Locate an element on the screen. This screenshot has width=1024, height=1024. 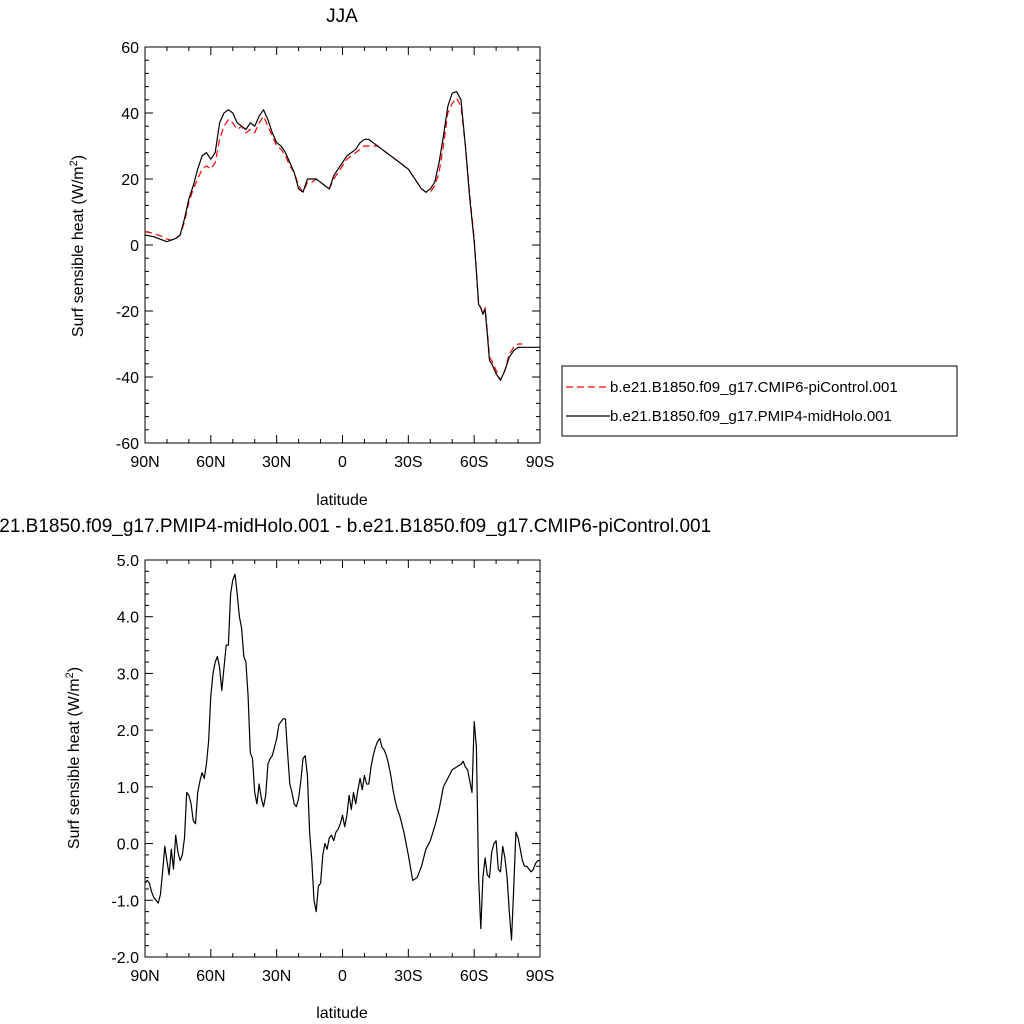
top-x-tick-label: 90N is located at coordinates (144, 462).